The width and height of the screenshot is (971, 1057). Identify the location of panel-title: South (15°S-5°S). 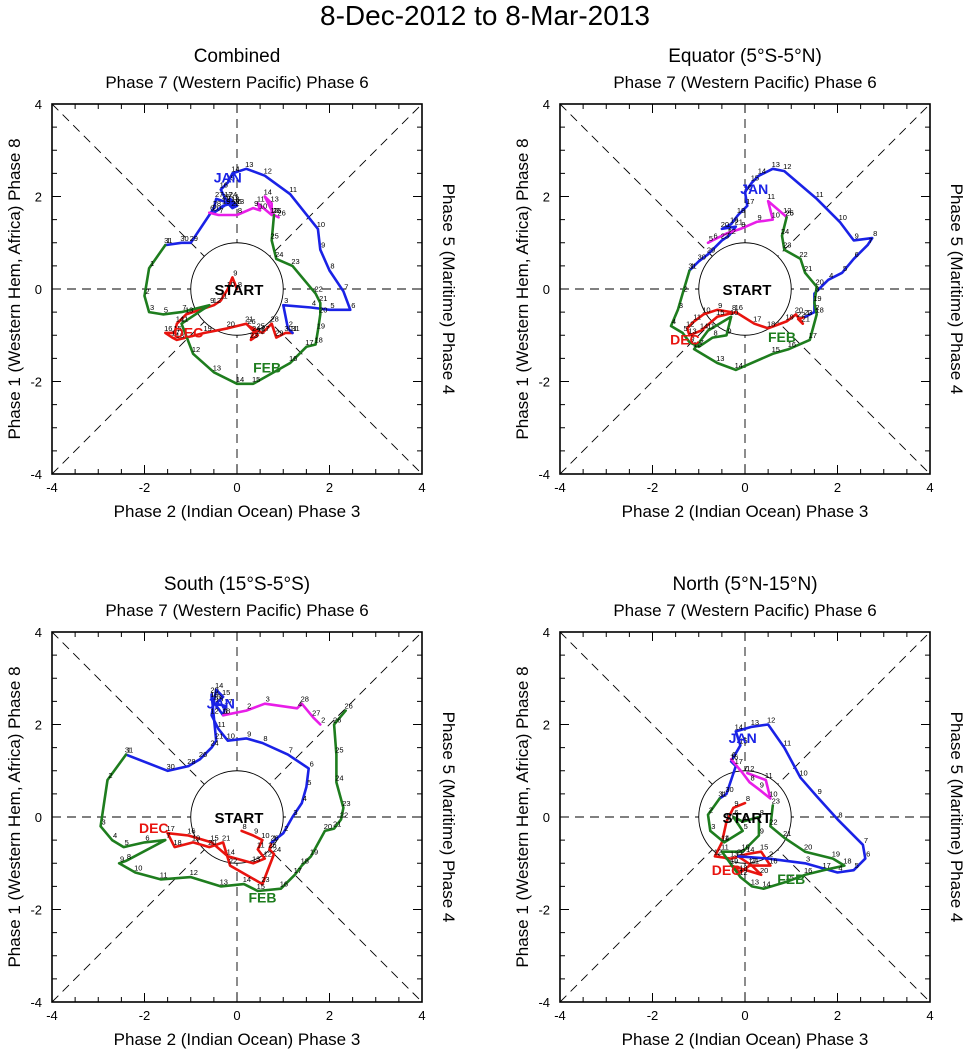
(237, 584).